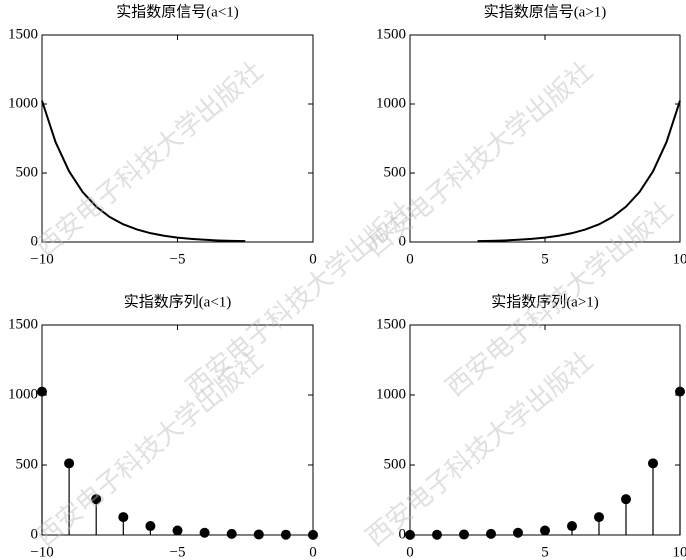 Image resolution: width=686 pixels, height=560 pixels. Describe the element at coordinates (545, 11) in the screenshot. I see `chart-title: 实指数原信号(a>1)` at that location.